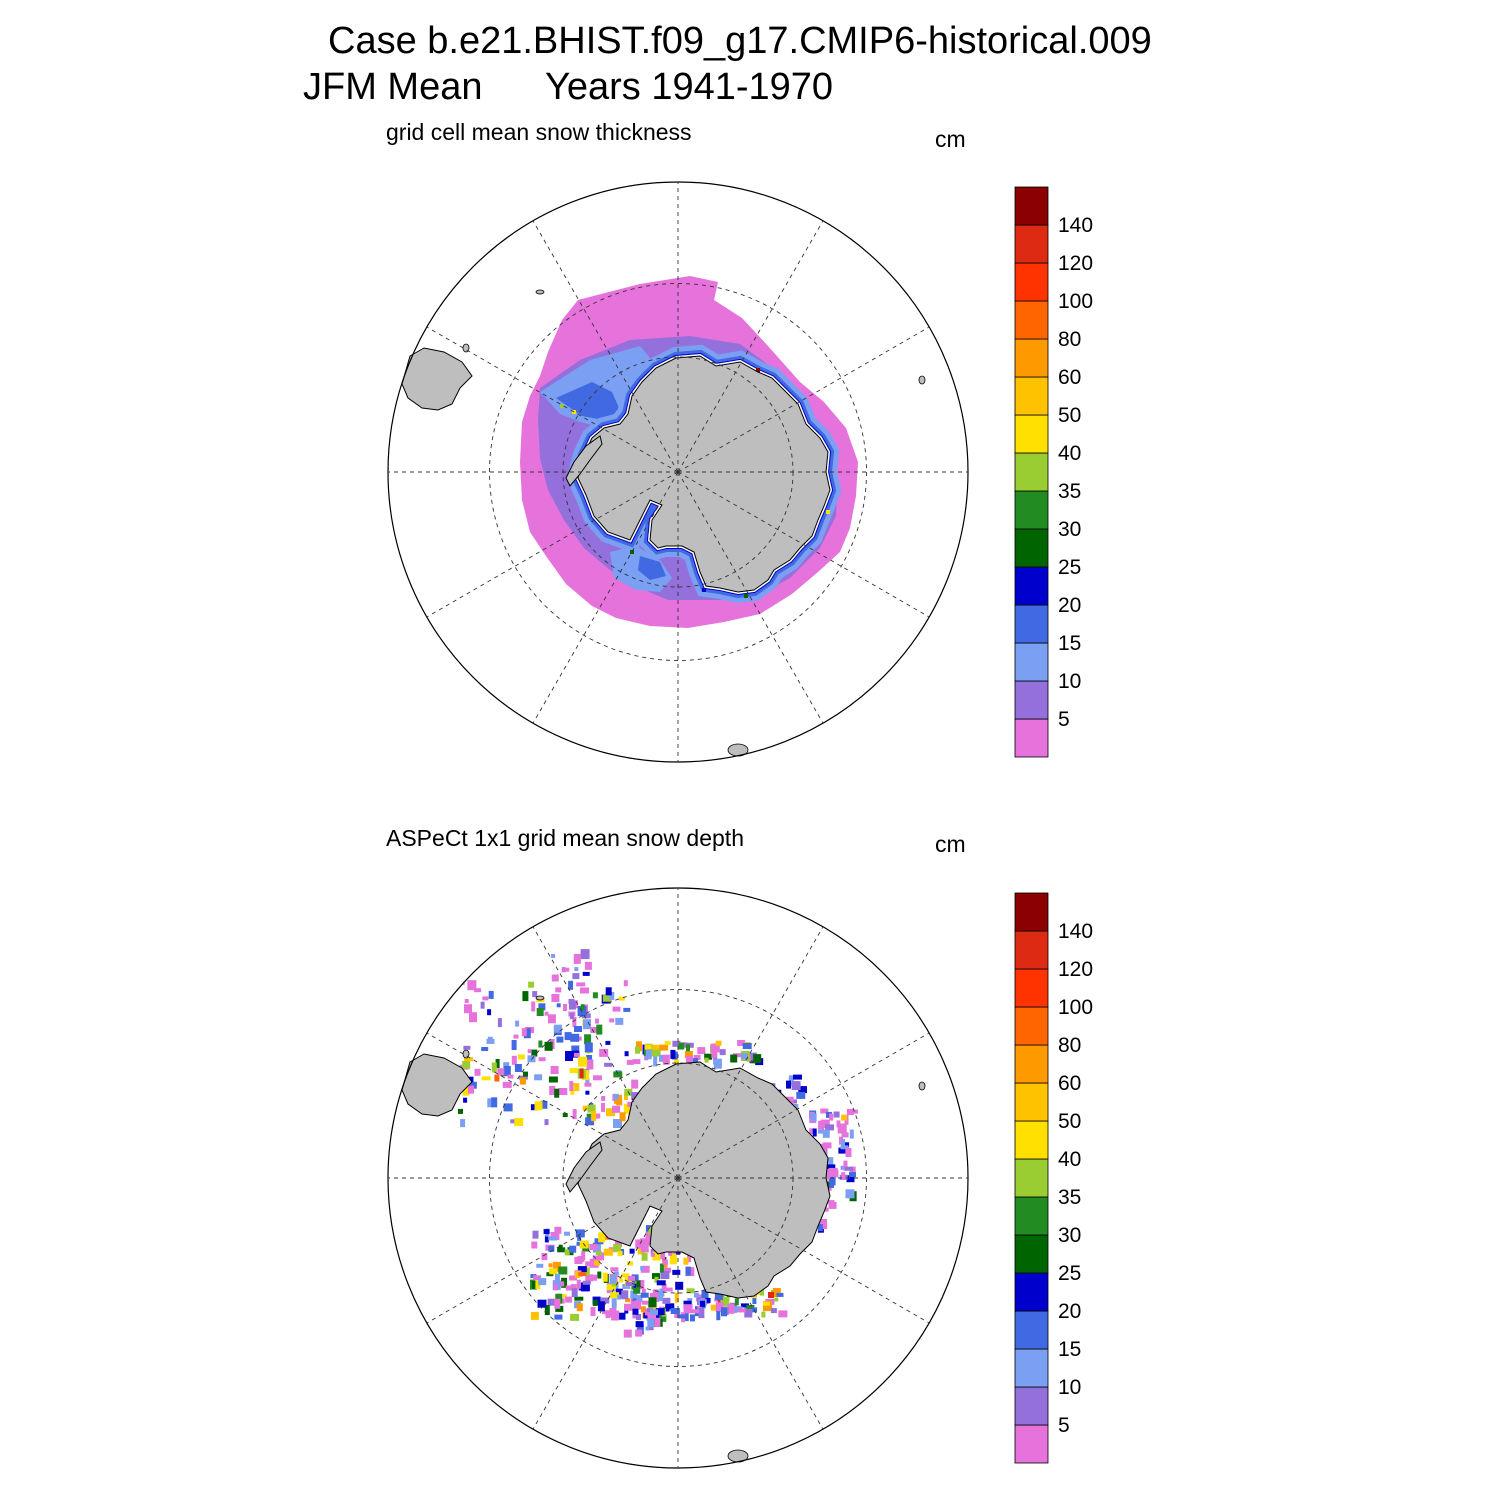  I want to click on panel-2-units: cm, so click(950, 844).